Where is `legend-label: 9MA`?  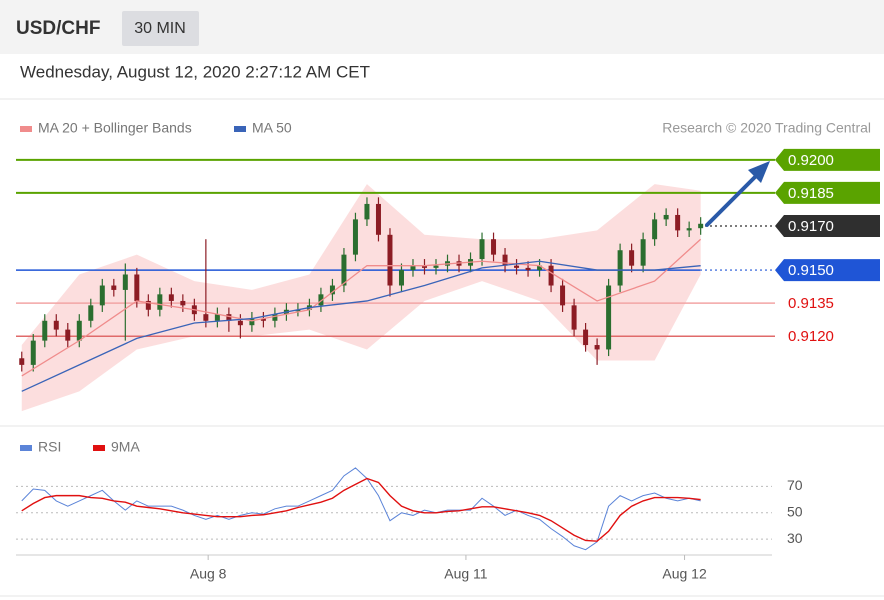 legend-label: 9MA is located at coordinates (125, 447).